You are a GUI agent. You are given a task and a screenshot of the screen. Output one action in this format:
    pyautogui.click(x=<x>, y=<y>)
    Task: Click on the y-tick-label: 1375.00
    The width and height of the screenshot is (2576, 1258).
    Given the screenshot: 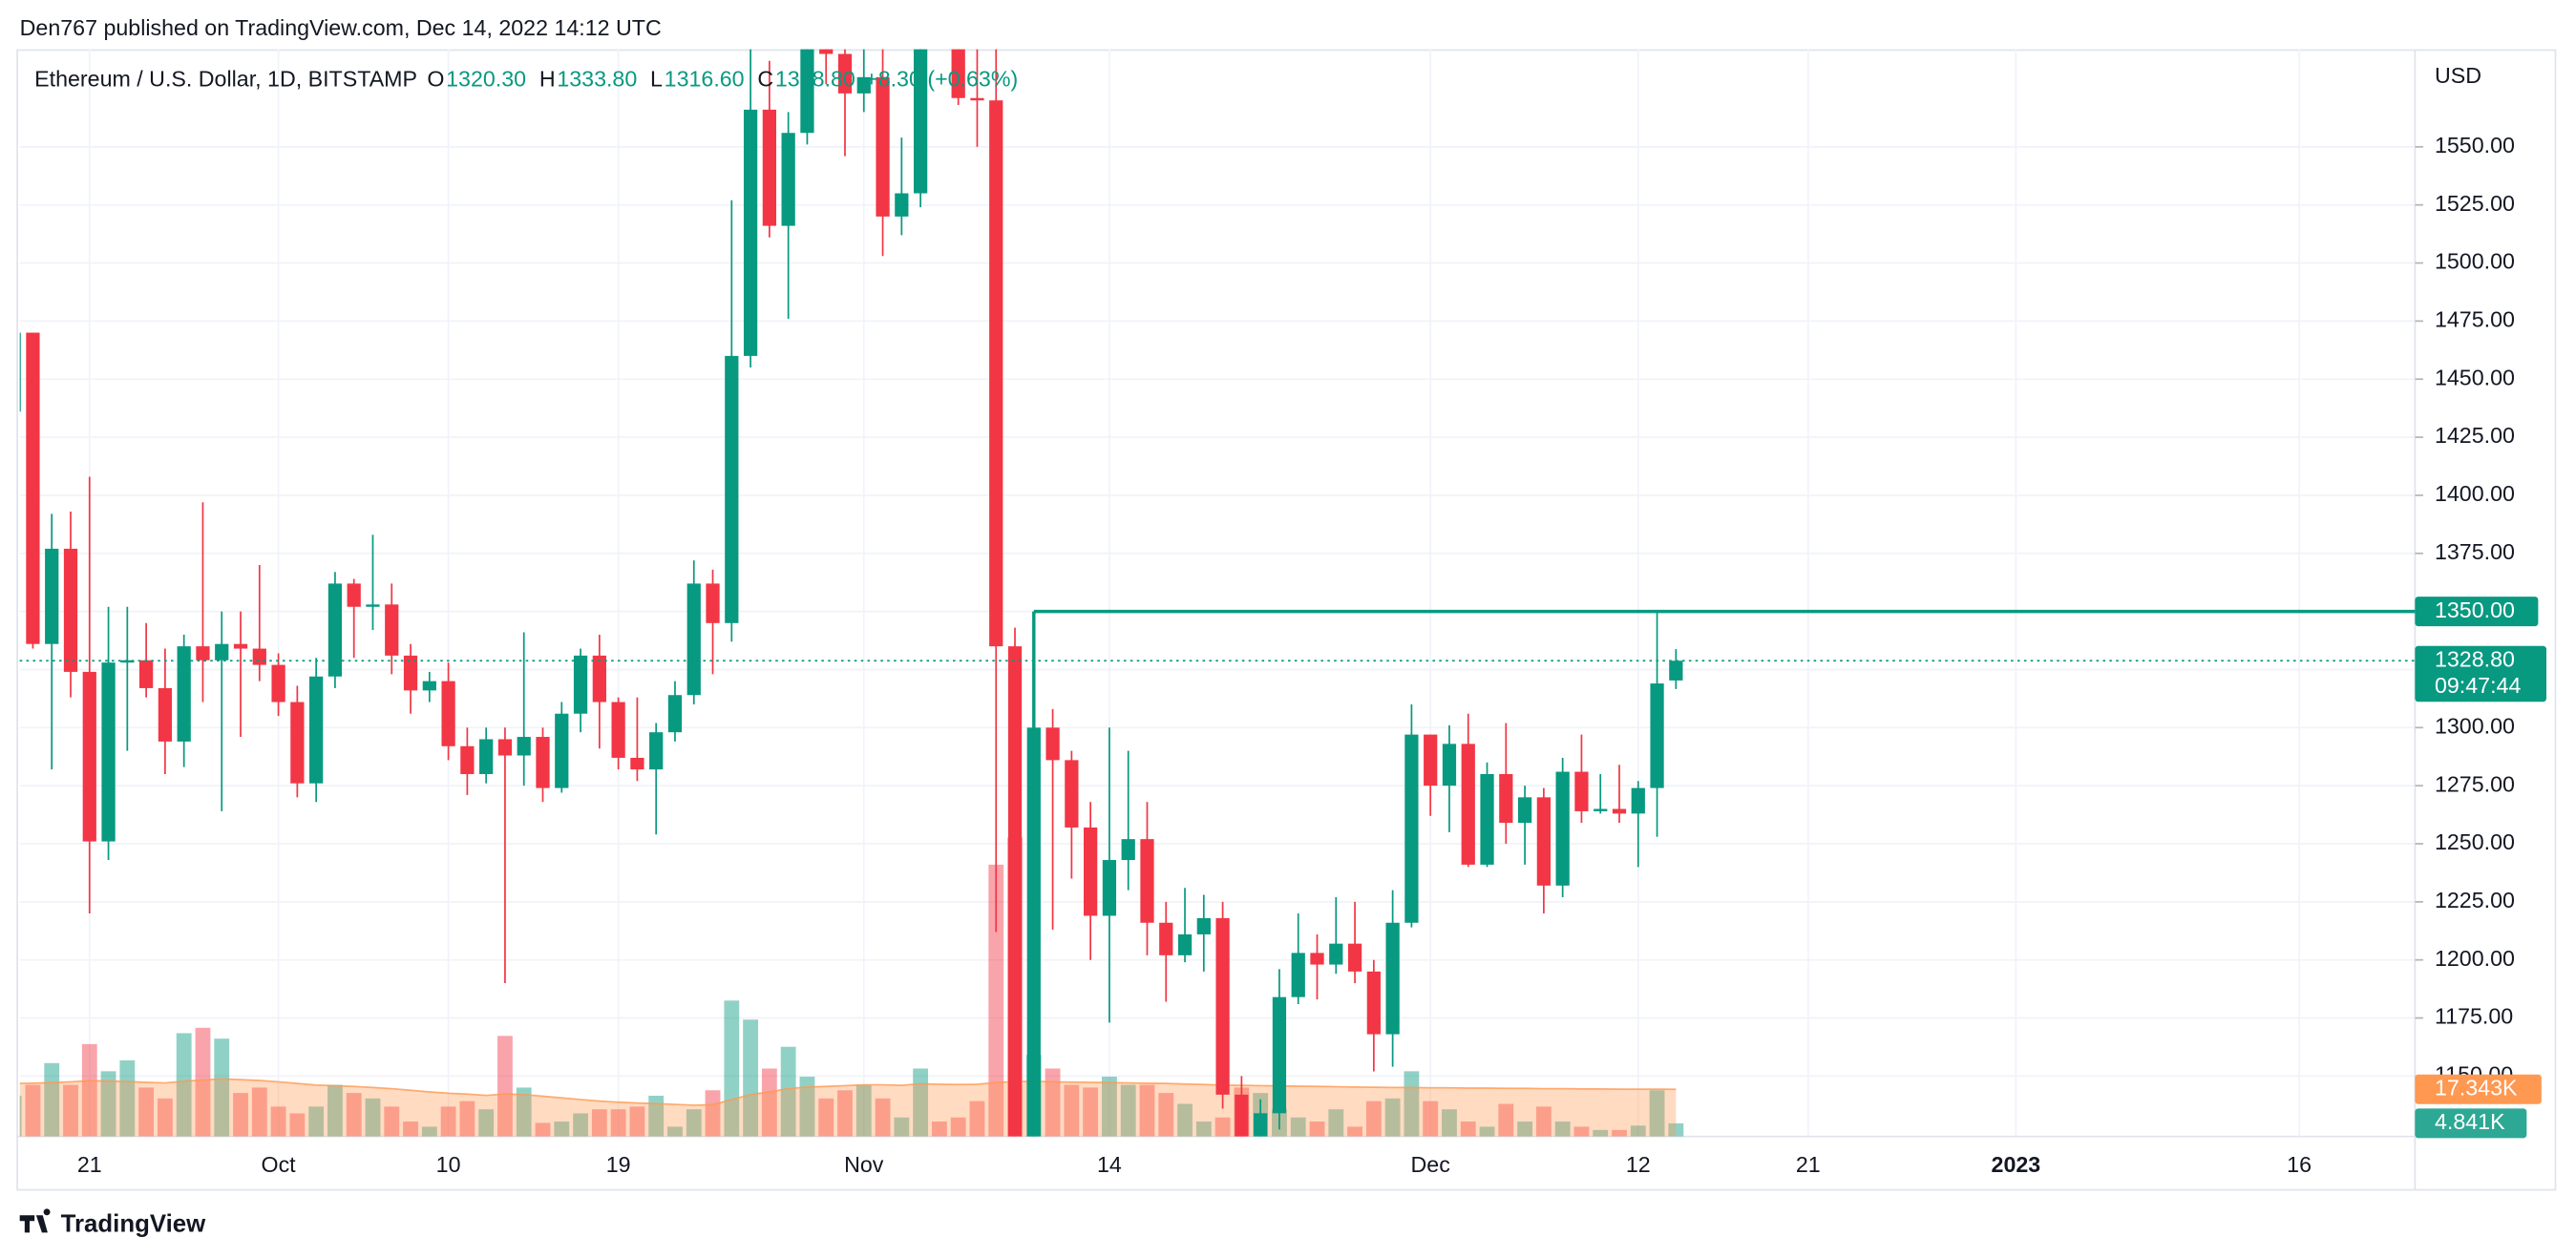 What is the action you would take?
    pyautogui.click(x=2475, y=552)
    